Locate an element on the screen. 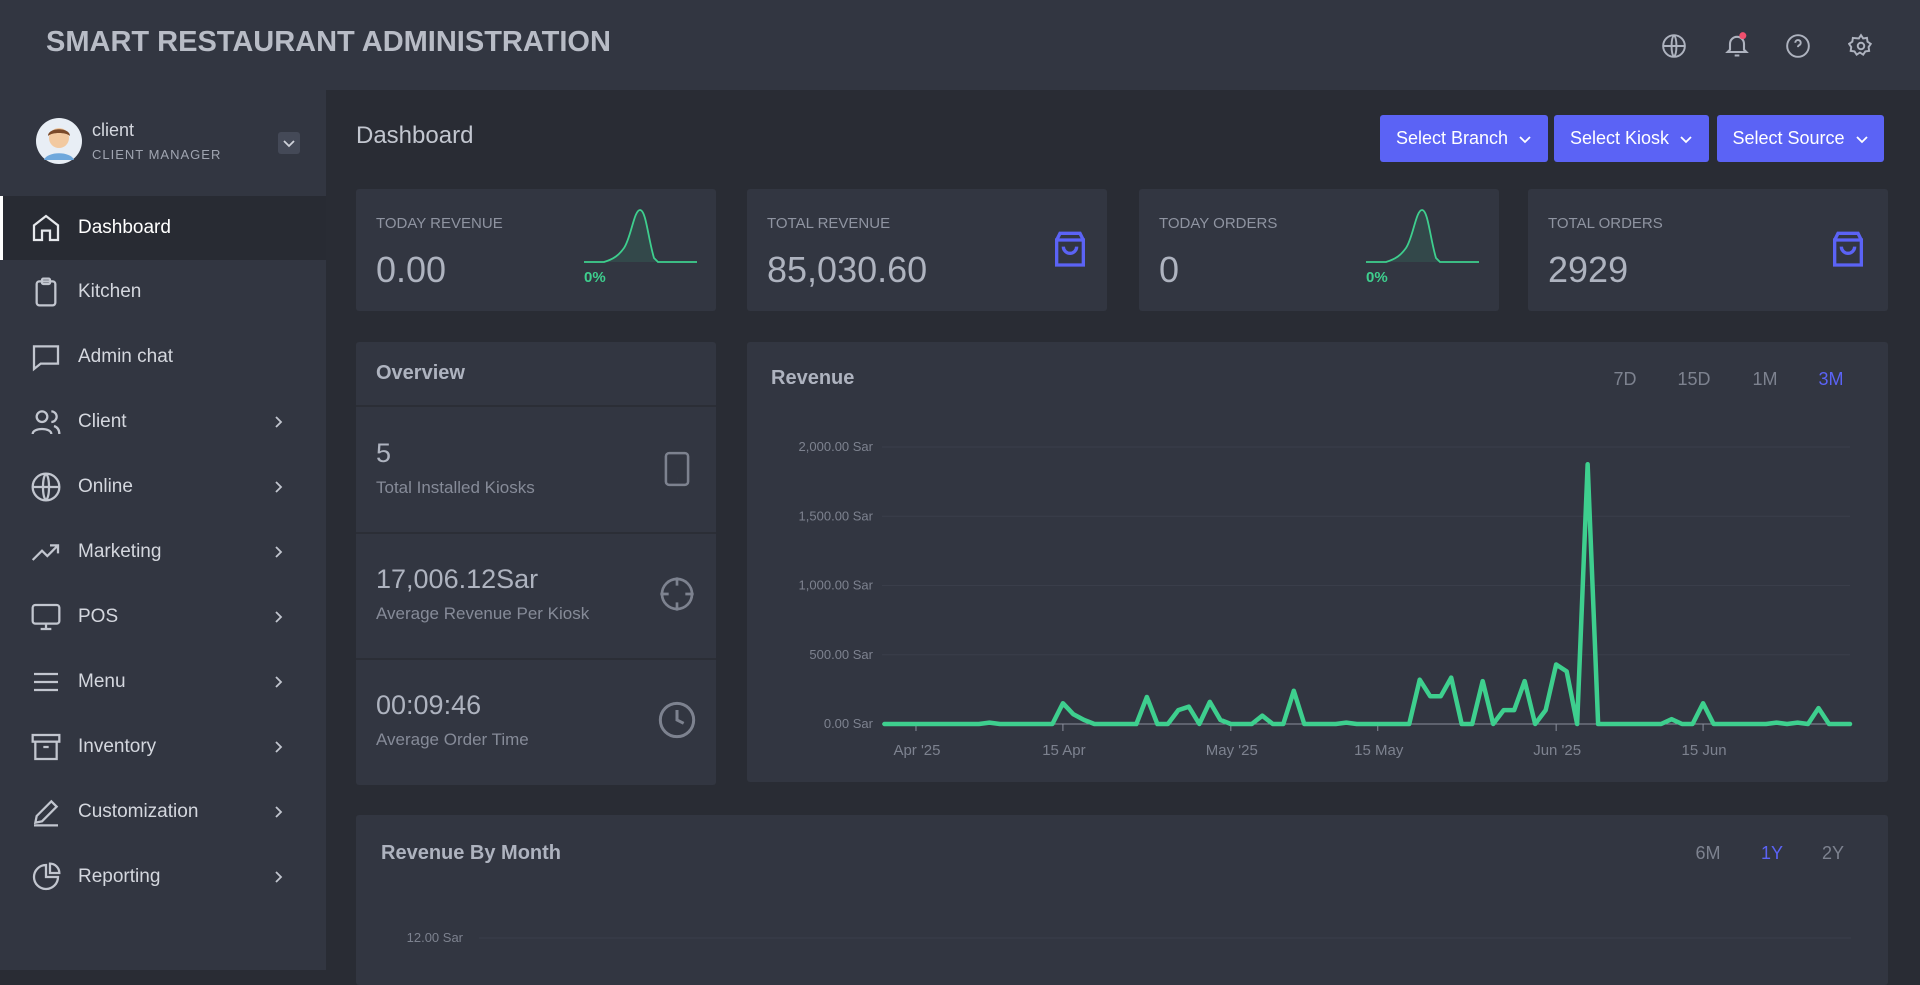  text: Reporting is located at coordinates (119, 876).